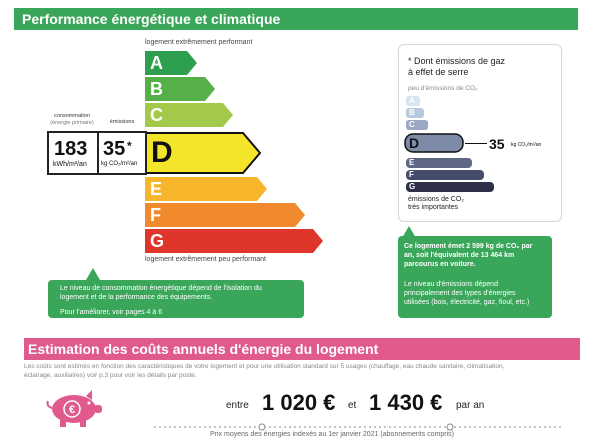  I want to click on cost-range-dots, so click(358, 424).